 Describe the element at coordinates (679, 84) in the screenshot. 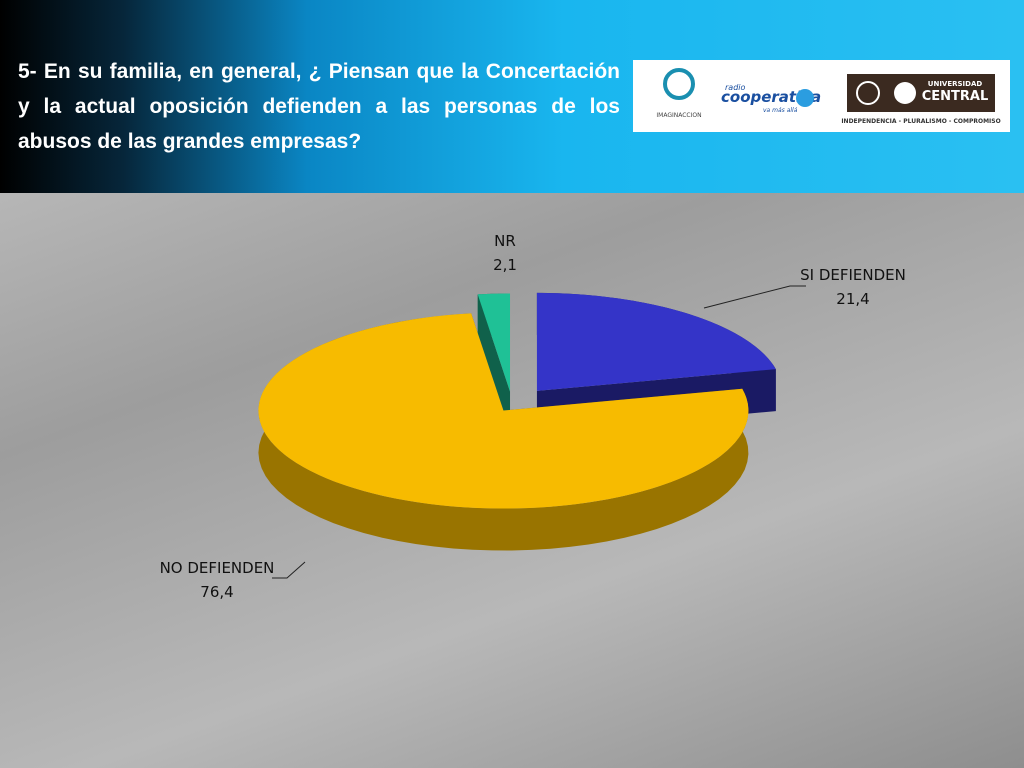

I see `logo-globe` at that location.